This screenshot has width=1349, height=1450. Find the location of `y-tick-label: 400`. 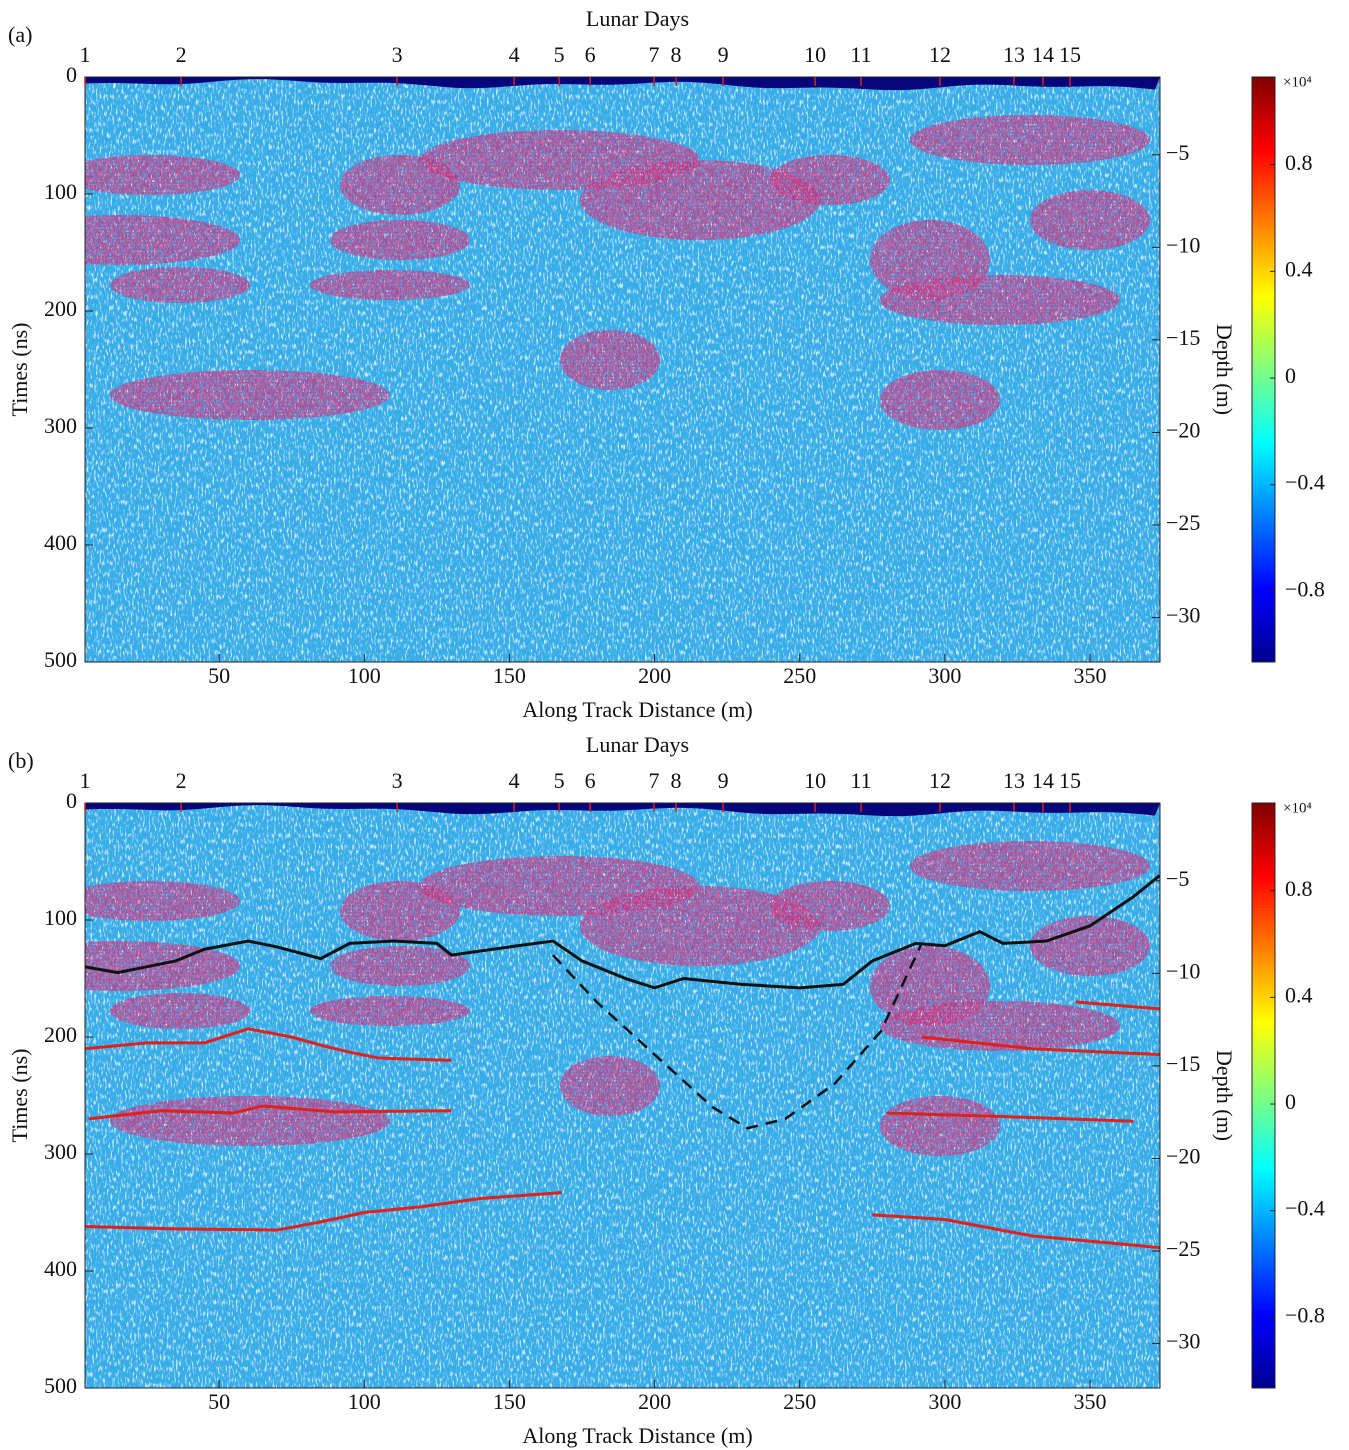

y-tick-label: 400 is located at coordinates (60, 1268).